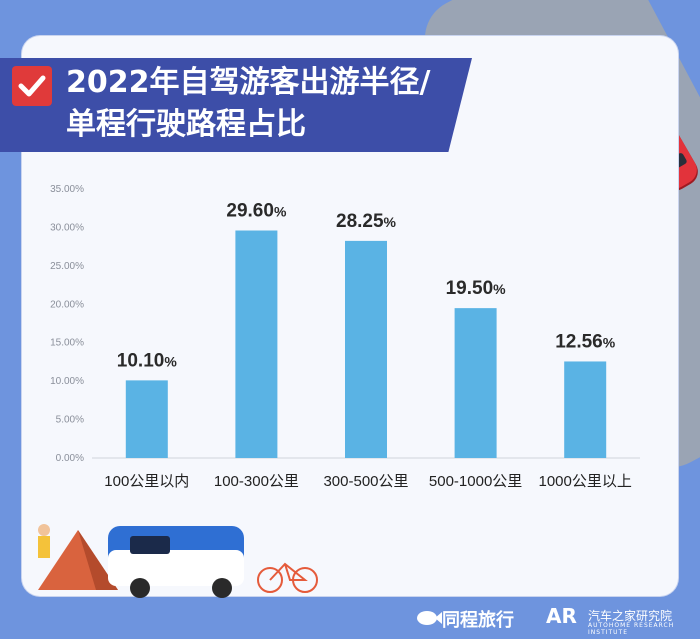 The width and height of the screenshot is (700, 639). I want to click on y-tick-label: 35.00%, so click(67, 189).